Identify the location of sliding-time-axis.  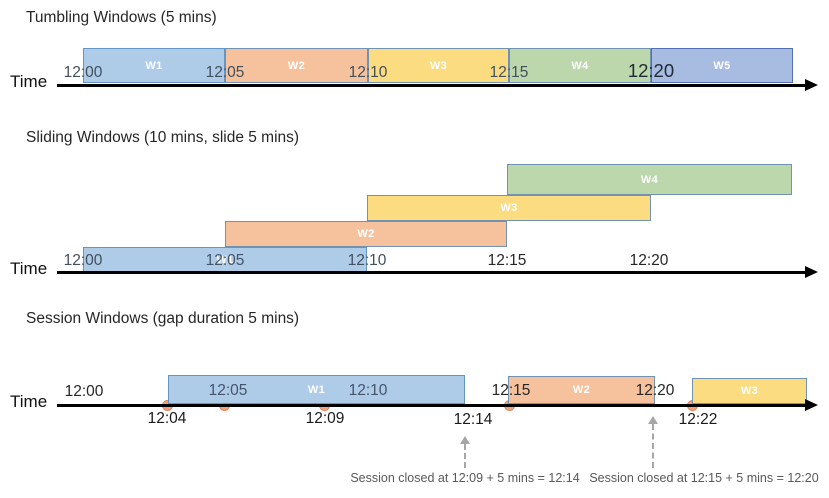
(431, 272).